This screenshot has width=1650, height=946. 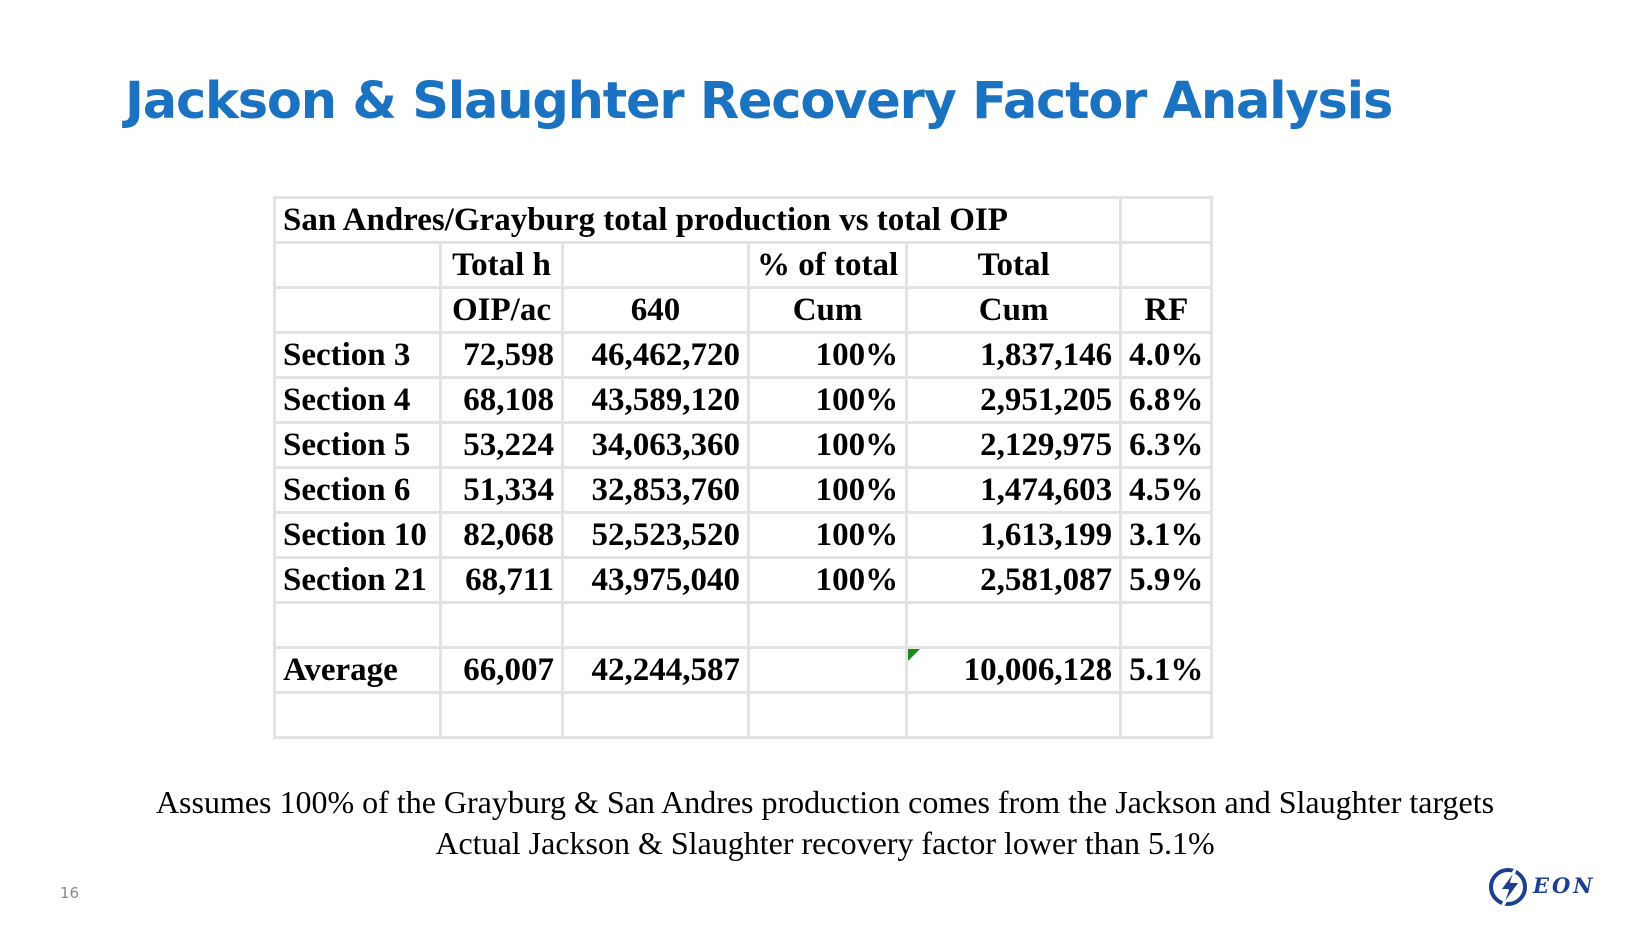 I want to click on oip-per-acre-cell: 53,224, so click(x=501, y=445).